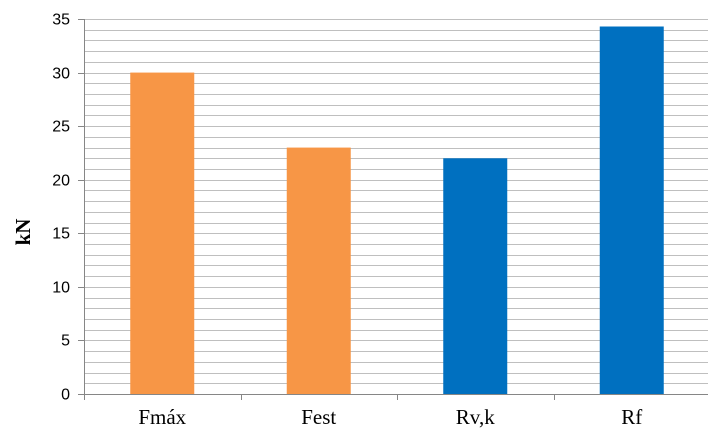 This screenshot has height=432, width=708. I want to click on x-category-label: Fest, so click(318, 417).